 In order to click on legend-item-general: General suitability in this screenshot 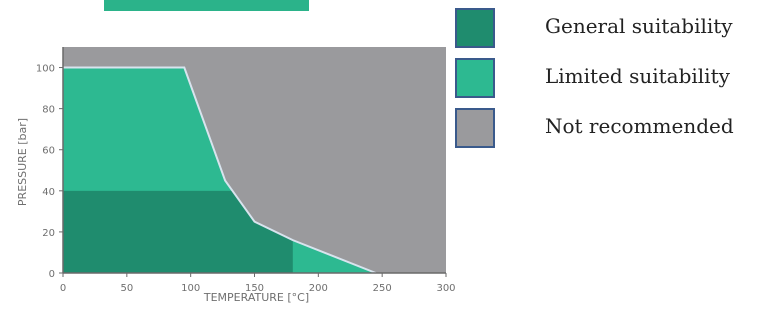, I will do `click(619, 29)`.